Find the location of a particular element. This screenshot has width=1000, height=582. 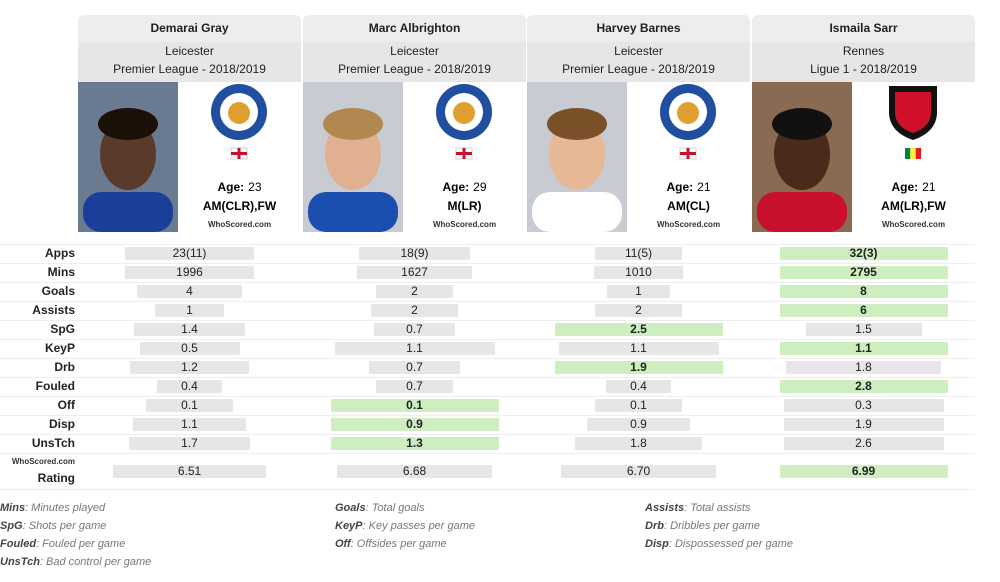

stat-cell: 1.8 is located at coordinates (638, 443).